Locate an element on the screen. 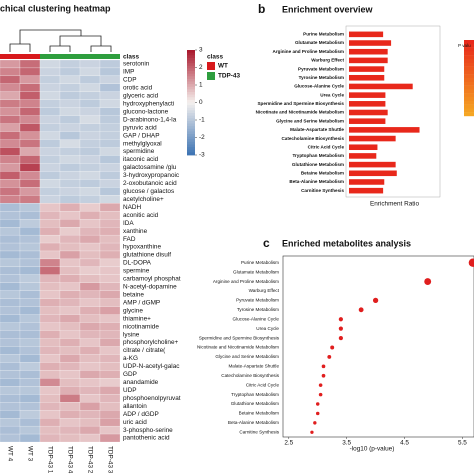 The height and width of the screenshot is (474, 474). y-tick-label: Malate-Aspartate Shuttle is located at coordinates (317, 129).